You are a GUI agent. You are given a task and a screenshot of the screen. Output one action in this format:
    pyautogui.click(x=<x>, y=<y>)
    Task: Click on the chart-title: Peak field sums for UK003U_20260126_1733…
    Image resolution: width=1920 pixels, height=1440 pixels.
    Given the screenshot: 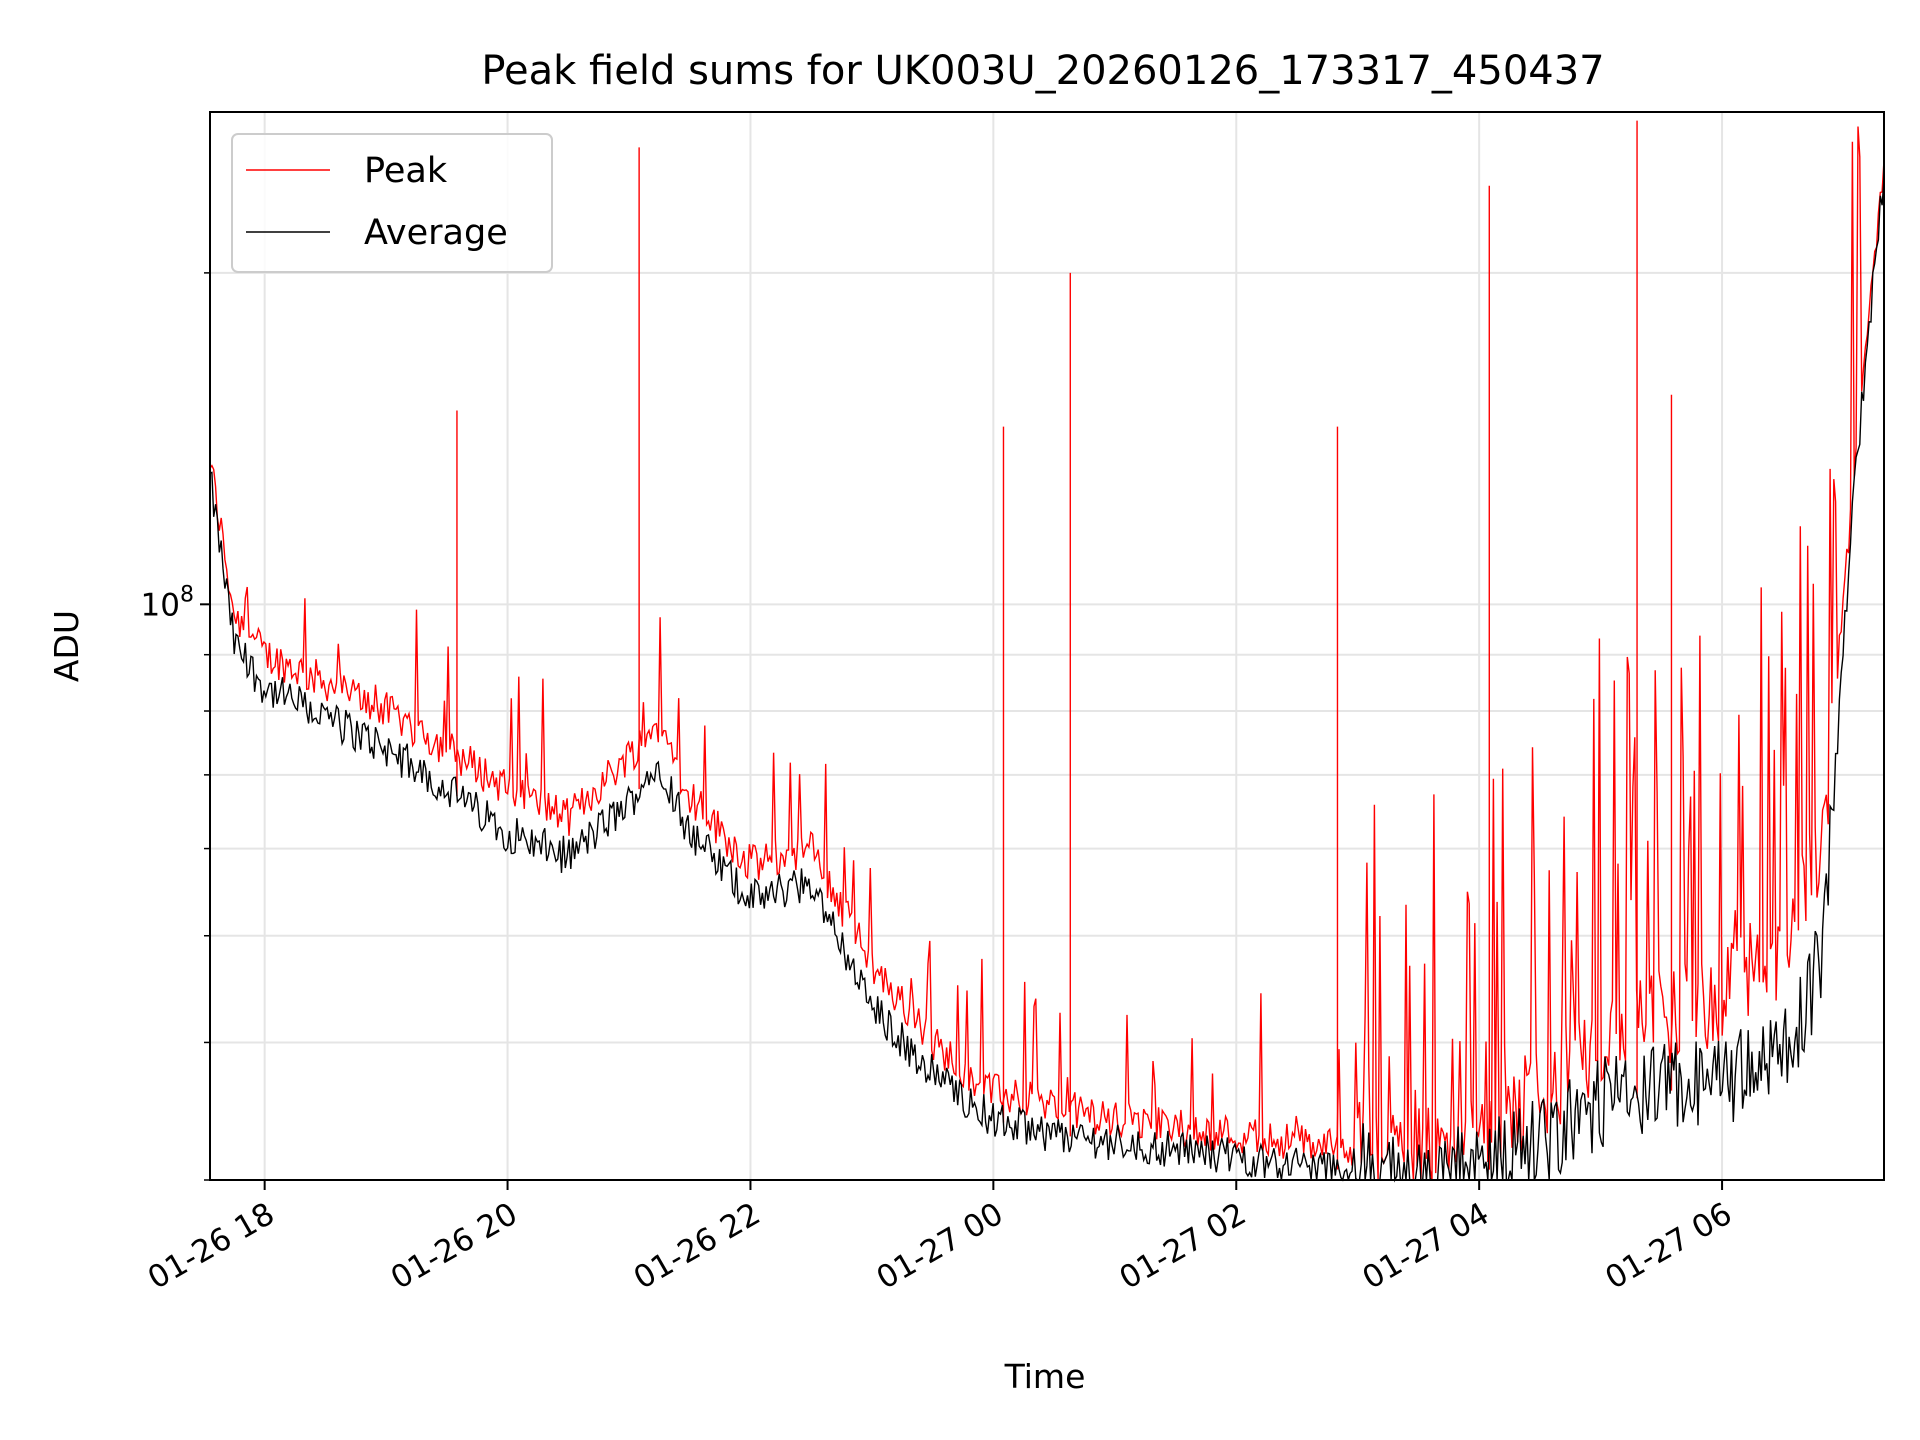 What is the action you would take?
    pyautogui.click(x=1042, y=71)
    